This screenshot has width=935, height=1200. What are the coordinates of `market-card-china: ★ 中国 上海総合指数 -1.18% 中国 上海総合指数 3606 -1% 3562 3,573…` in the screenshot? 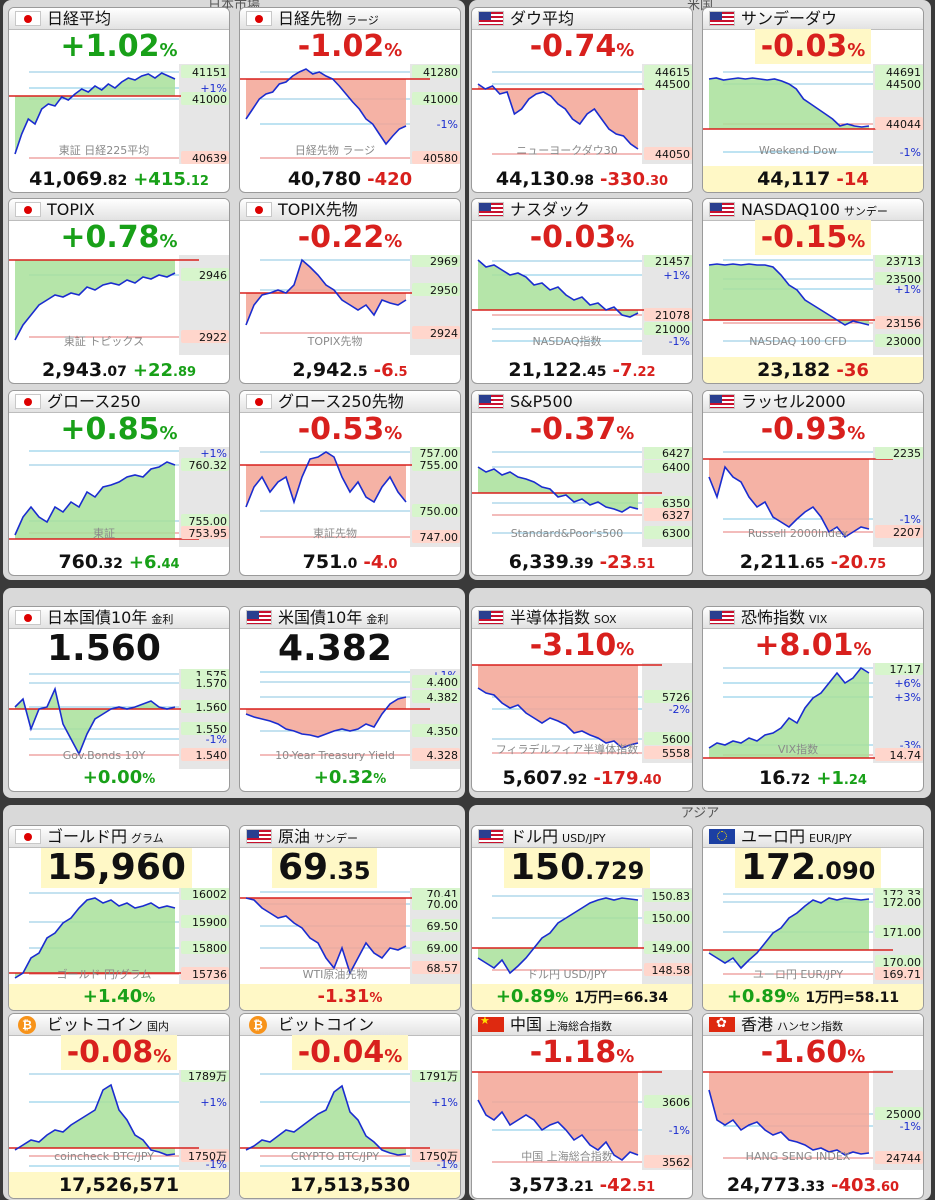 It's located at (582, 1106).